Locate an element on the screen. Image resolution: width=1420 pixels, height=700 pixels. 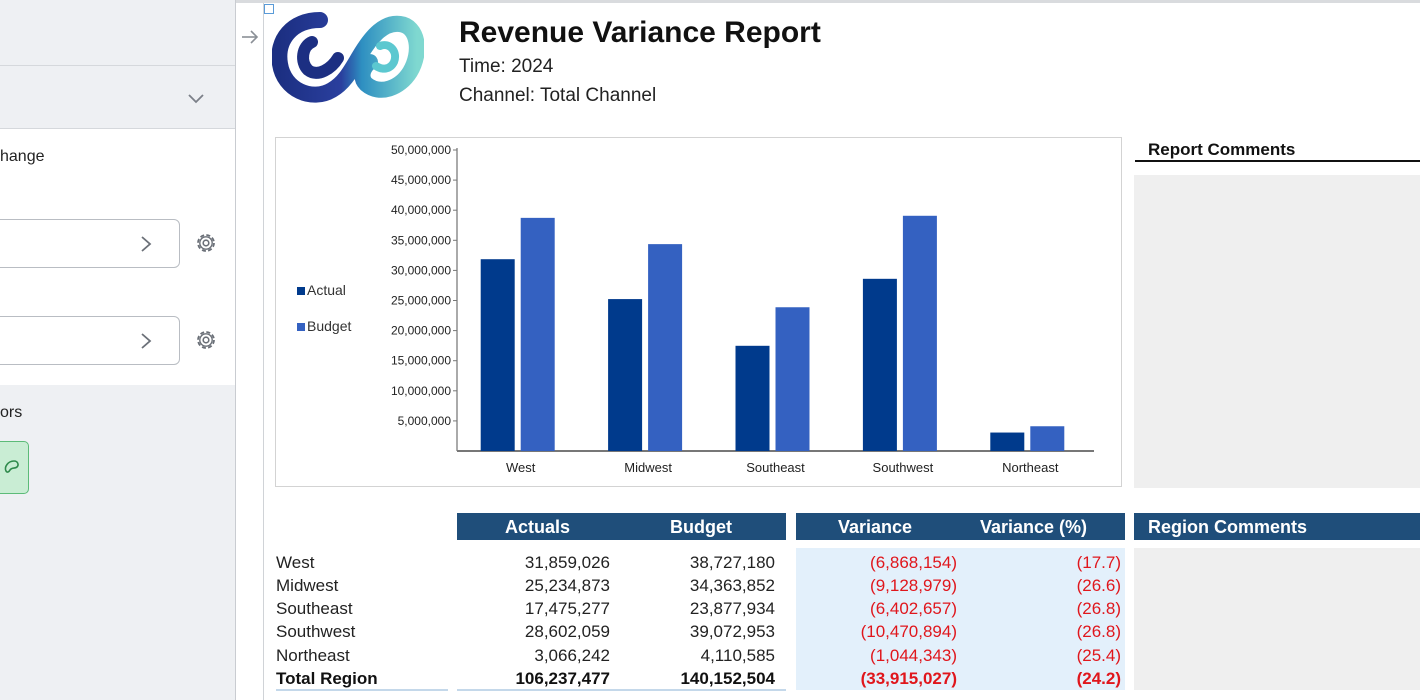
report-channel: Channel: Total Channel is located at coordinates (558, 95).